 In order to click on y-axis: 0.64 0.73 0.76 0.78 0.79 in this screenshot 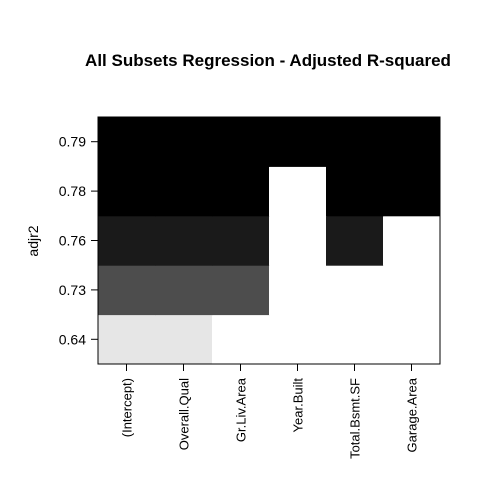, I will do `click(78, 240)`.